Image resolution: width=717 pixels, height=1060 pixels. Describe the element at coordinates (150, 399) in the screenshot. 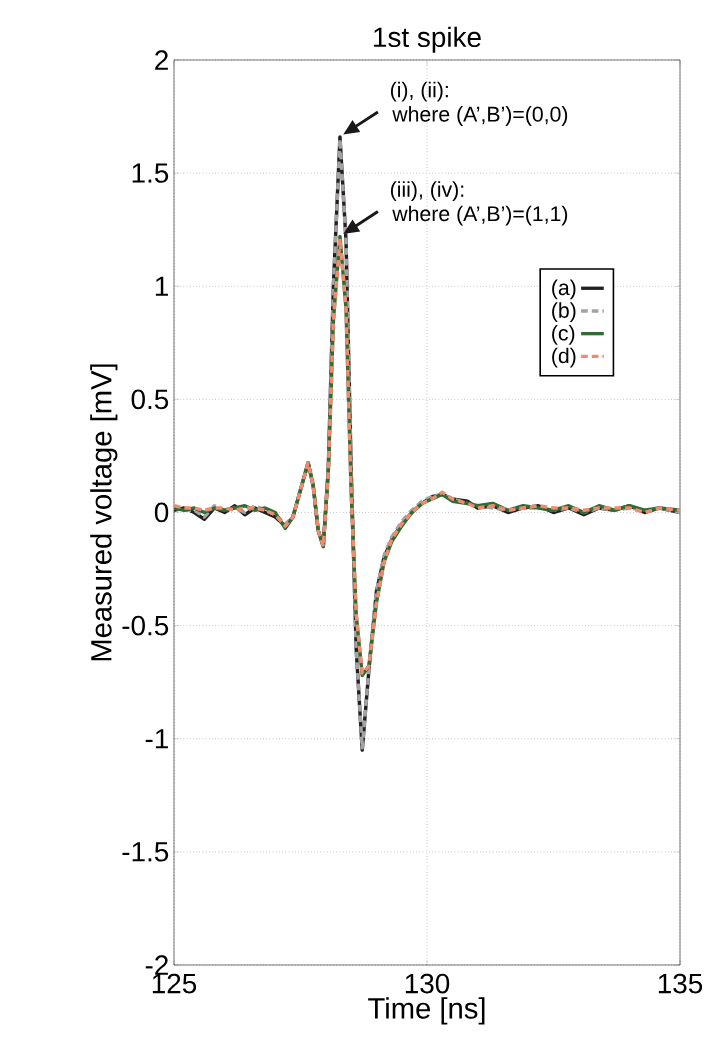

I see `y-tick-label: 0.5` at that location.